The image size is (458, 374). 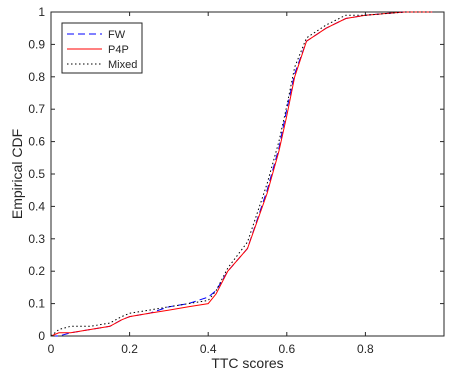 What do you see at coordinates (36, 271) in the screenshot?
I see `y-tick-label: 0.2` at bounding box center [36, 271].